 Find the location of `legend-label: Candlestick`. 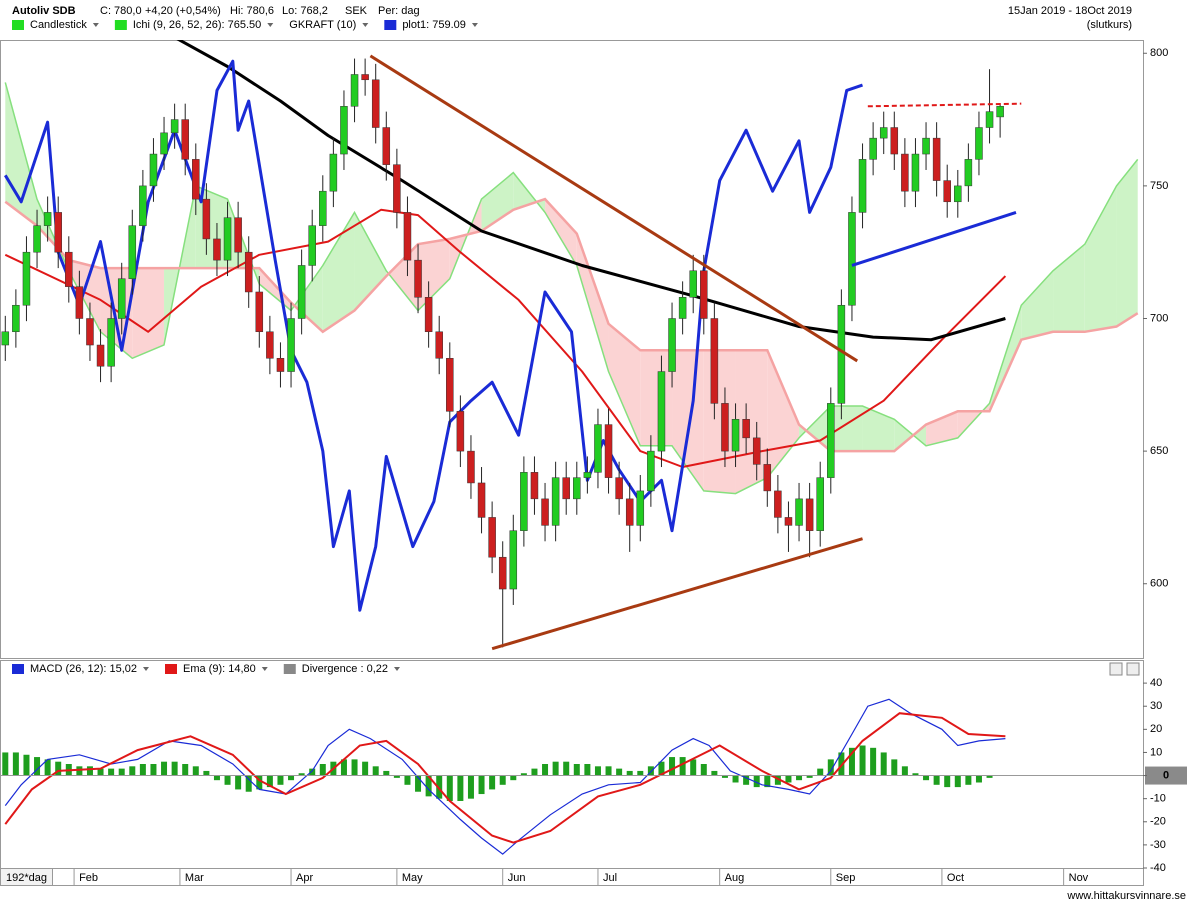

legend-label: Candlestick is located at coordinates (58, 25).